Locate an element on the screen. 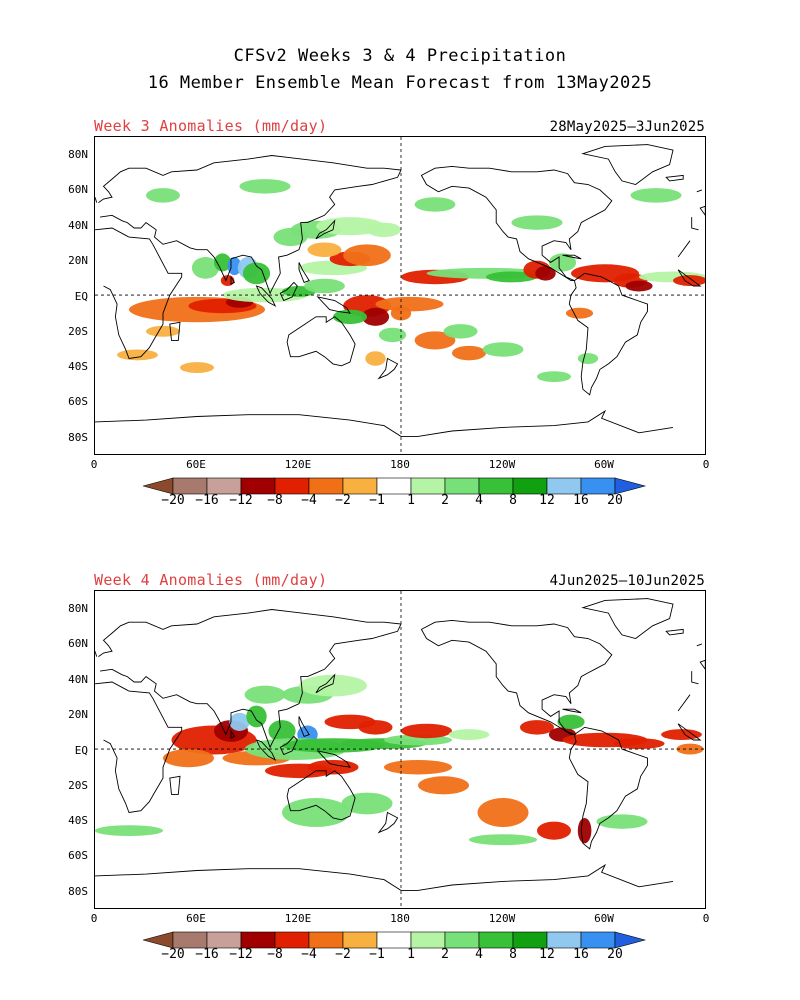 The width and height of the screenshot is (800, 1000). week4-colorbar: −20 −16 −12 −8 −4 −2 −1 1 2 4 8 12 16 20 is located at coordinates (401, 950).